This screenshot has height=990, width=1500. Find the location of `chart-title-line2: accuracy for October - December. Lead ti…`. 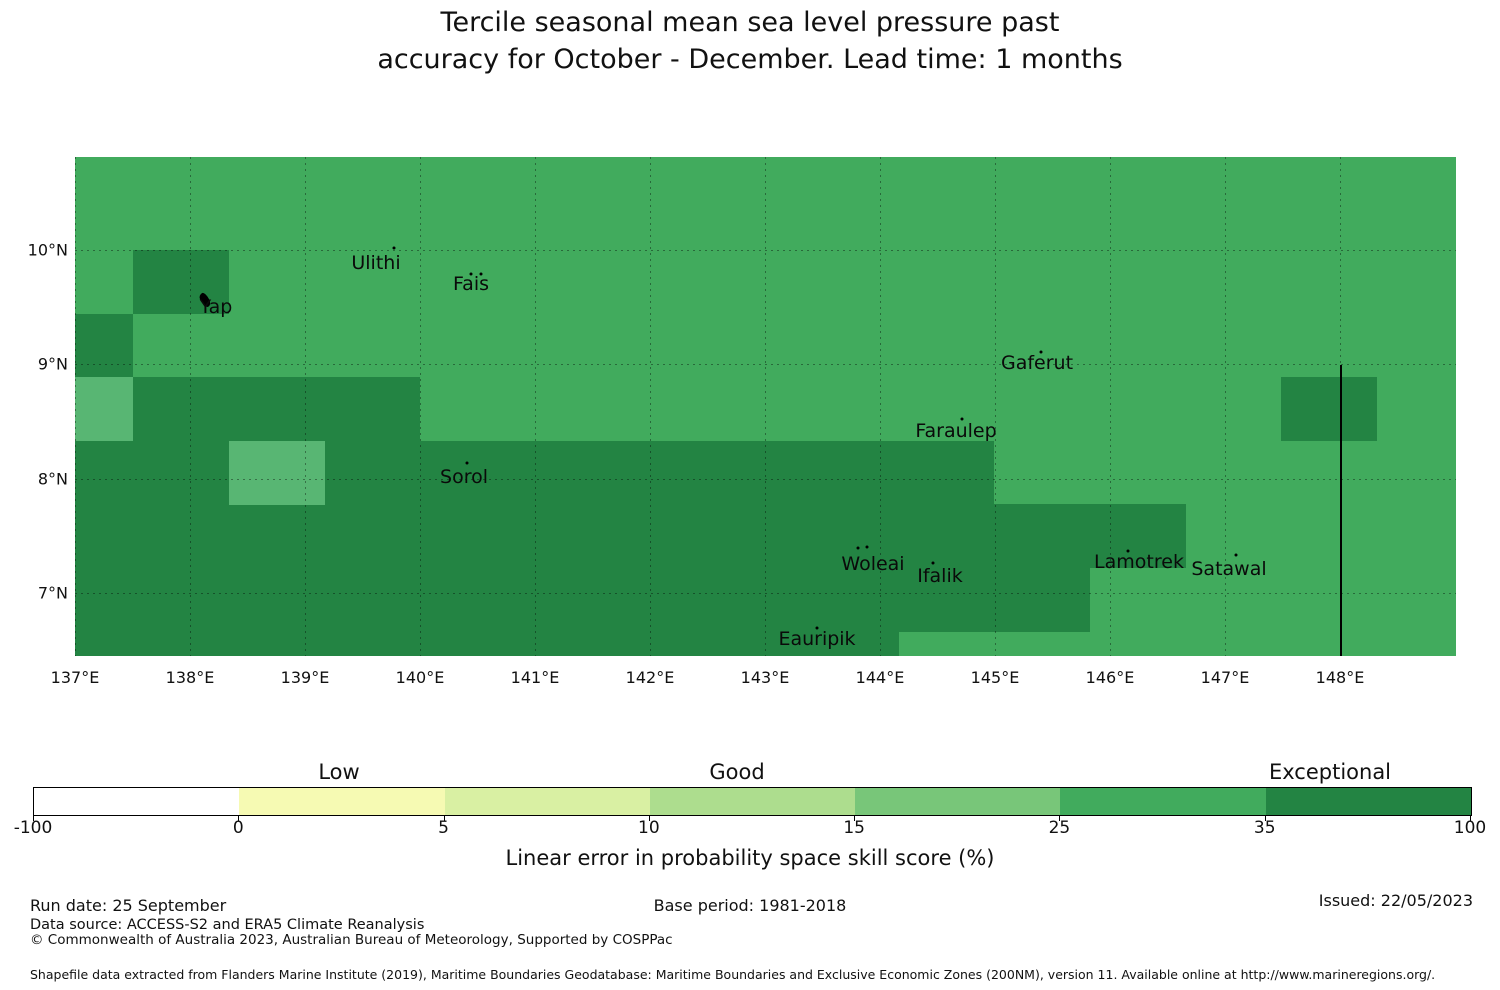

chart-title-line2: accuracy for October - December. Lead ti… is located at coordinates (750, 59).